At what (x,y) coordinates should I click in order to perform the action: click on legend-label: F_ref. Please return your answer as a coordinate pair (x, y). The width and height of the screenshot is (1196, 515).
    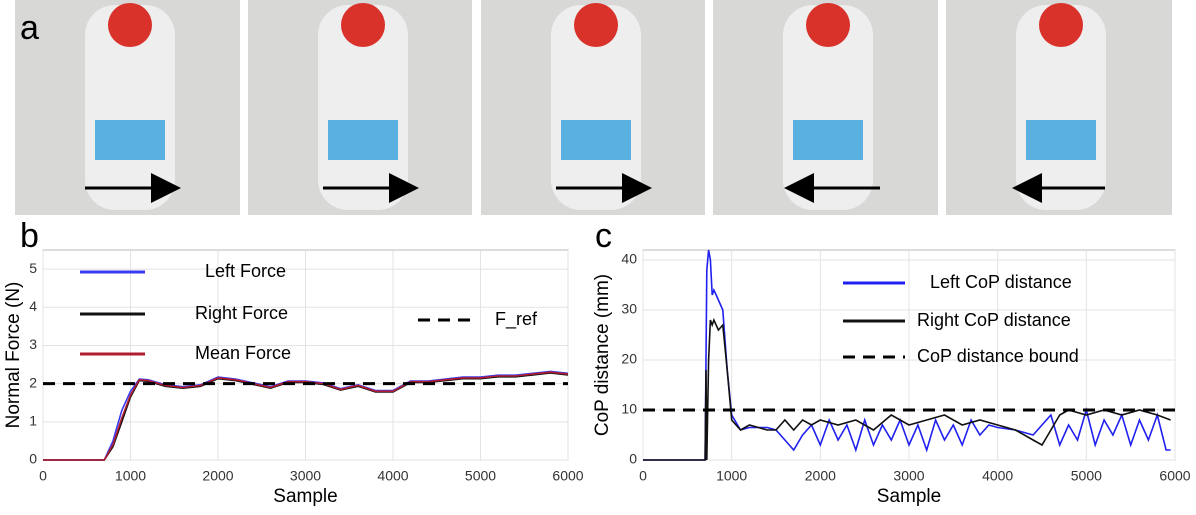
    Looking at the image, I should click on (516, 319).